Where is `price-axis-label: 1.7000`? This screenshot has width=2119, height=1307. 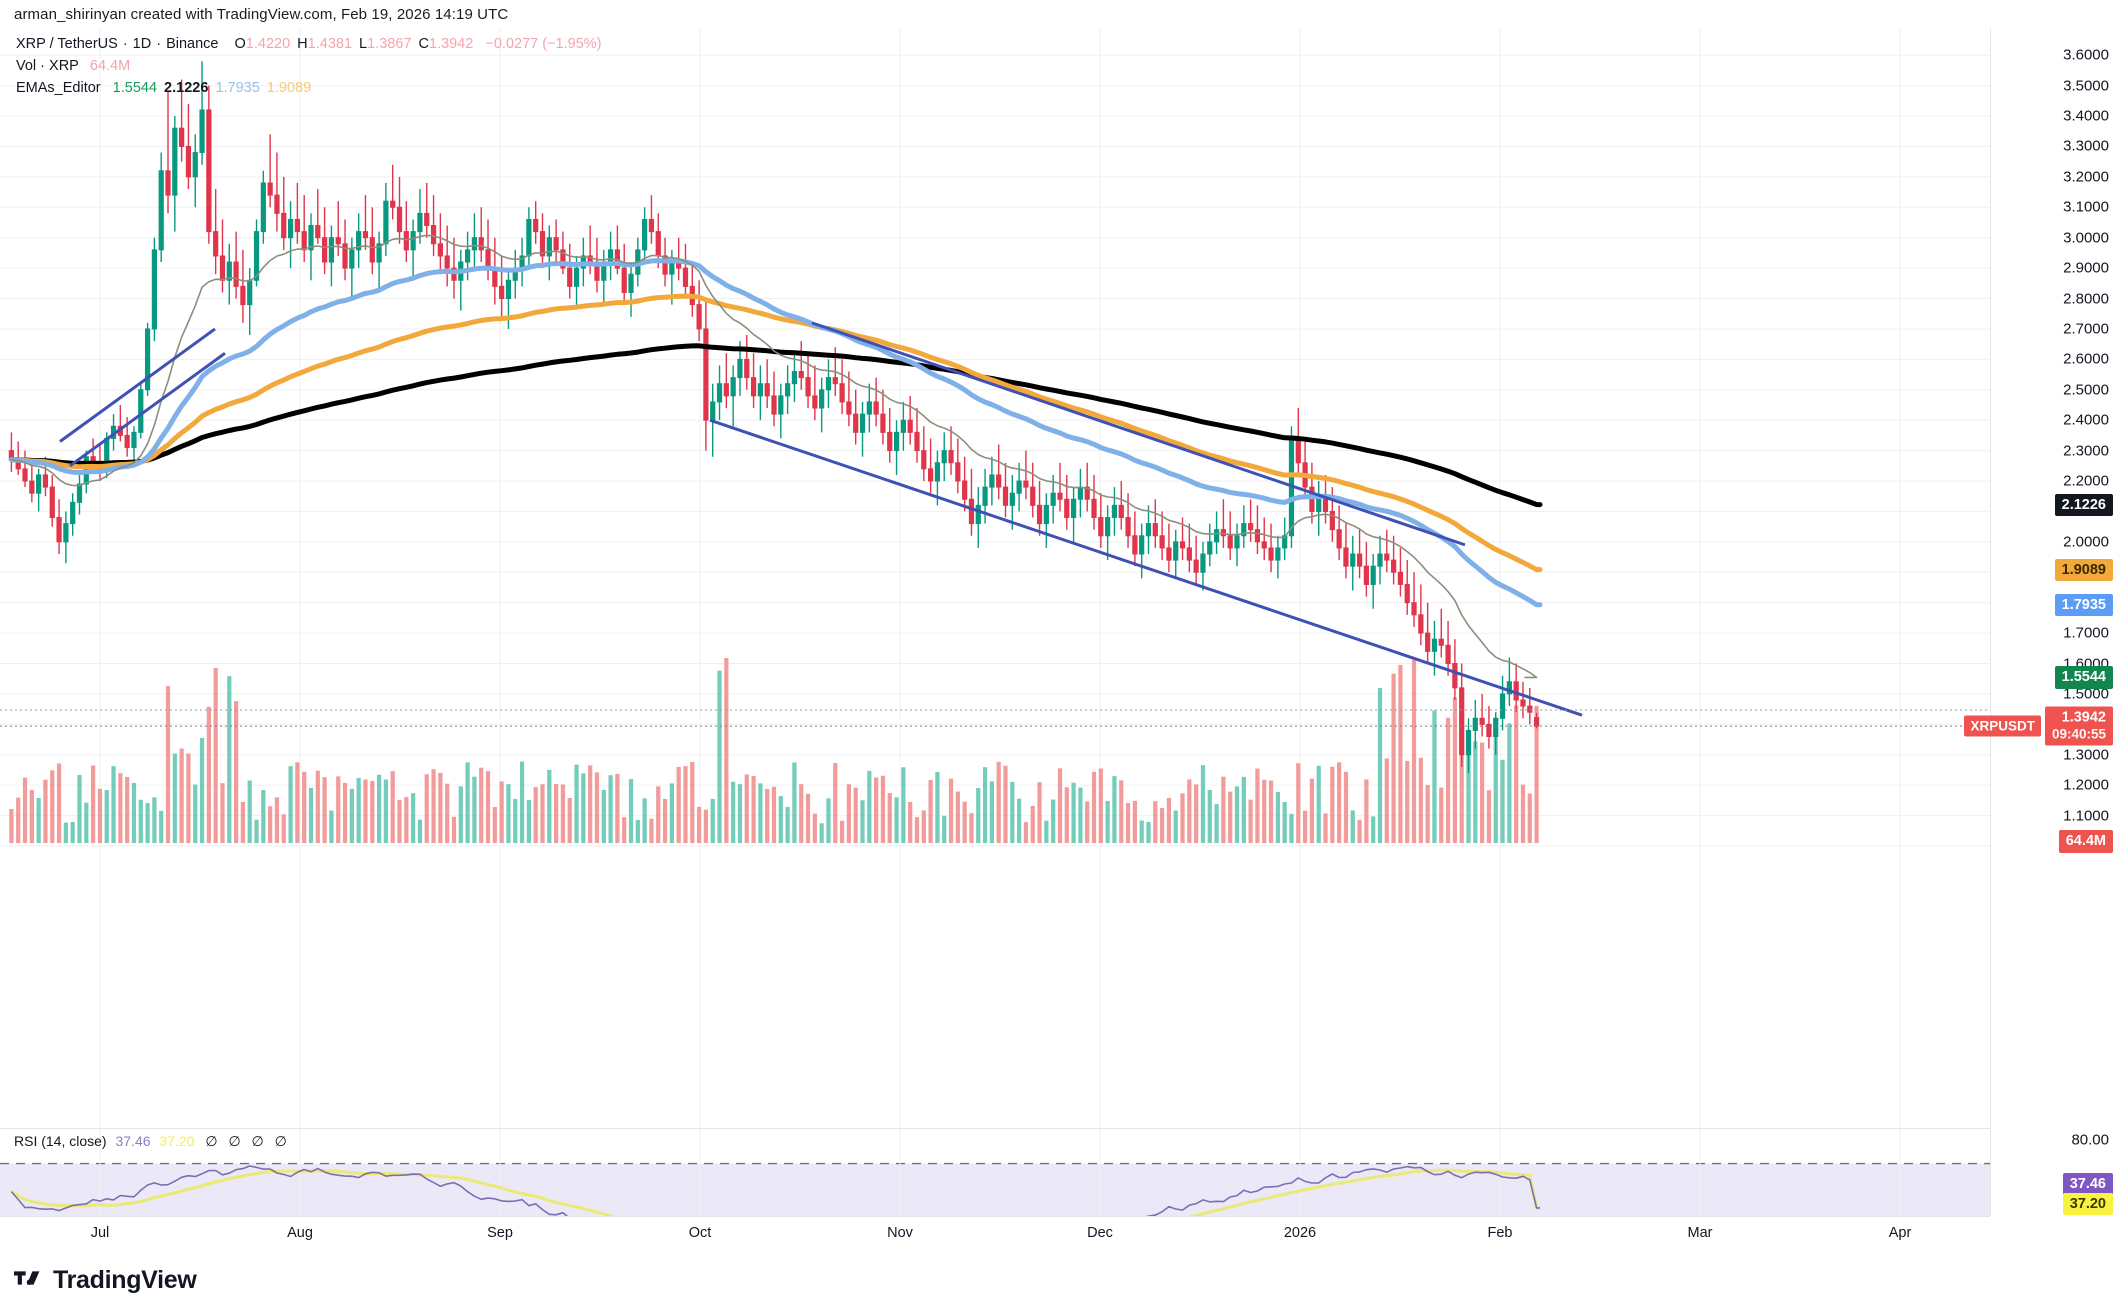
price-axis-label: 1.7000 is located at coordinates (2086, 633).